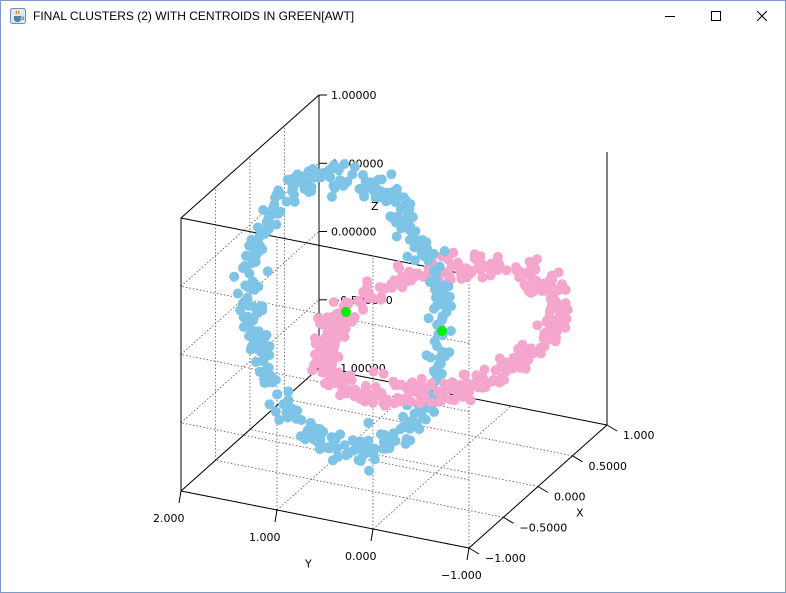 Image resolution: width=786 pixels, height=593 pixels. I want to click on centroids, so click(394, 321).